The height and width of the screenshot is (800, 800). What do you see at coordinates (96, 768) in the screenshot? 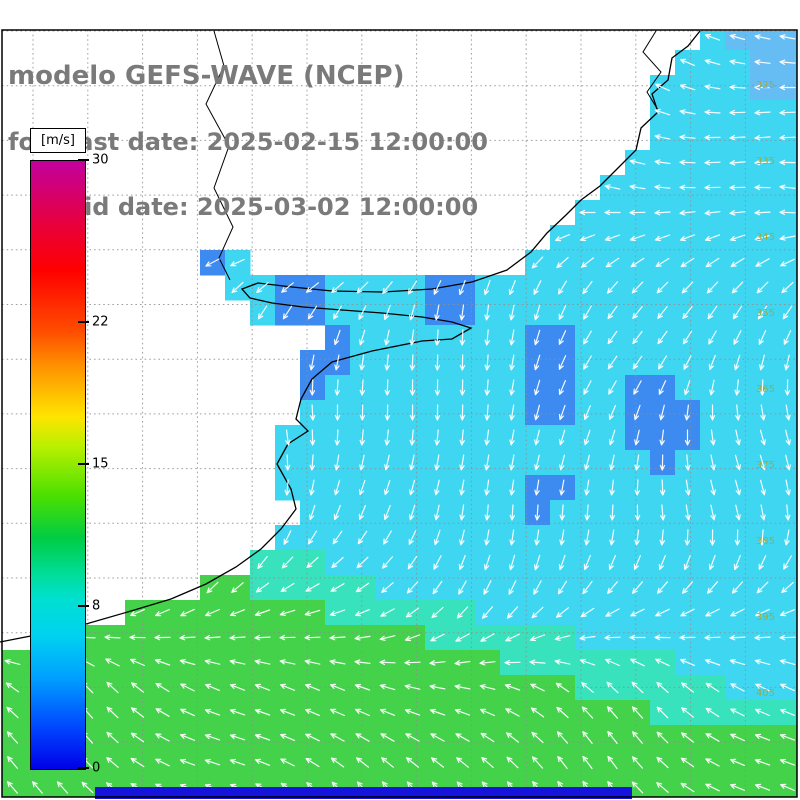
I see `legend-tick-label: 0` at bounding box center [96, 768].